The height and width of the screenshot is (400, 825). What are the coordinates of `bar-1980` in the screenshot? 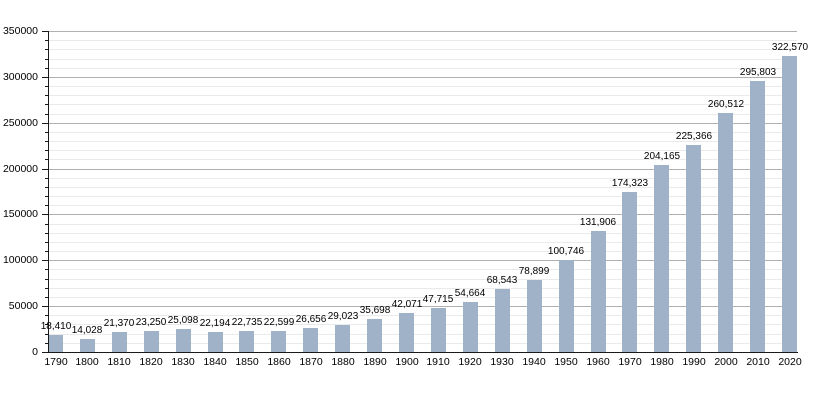 It's located at (661, 258).